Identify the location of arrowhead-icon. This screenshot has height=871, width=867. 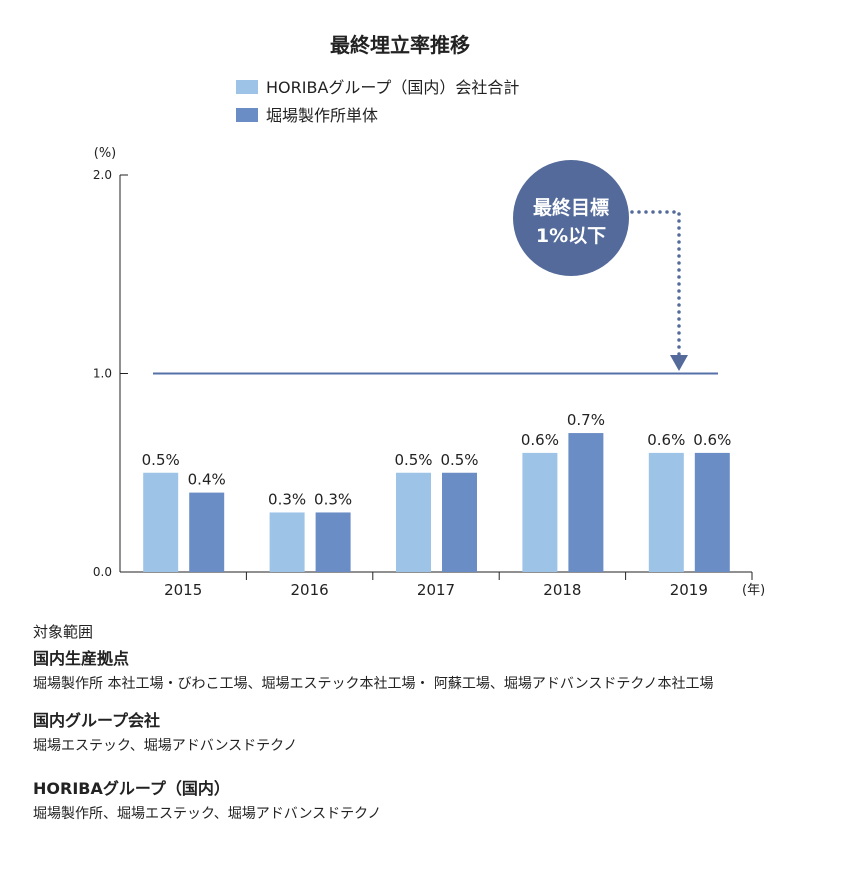
(679, 363).